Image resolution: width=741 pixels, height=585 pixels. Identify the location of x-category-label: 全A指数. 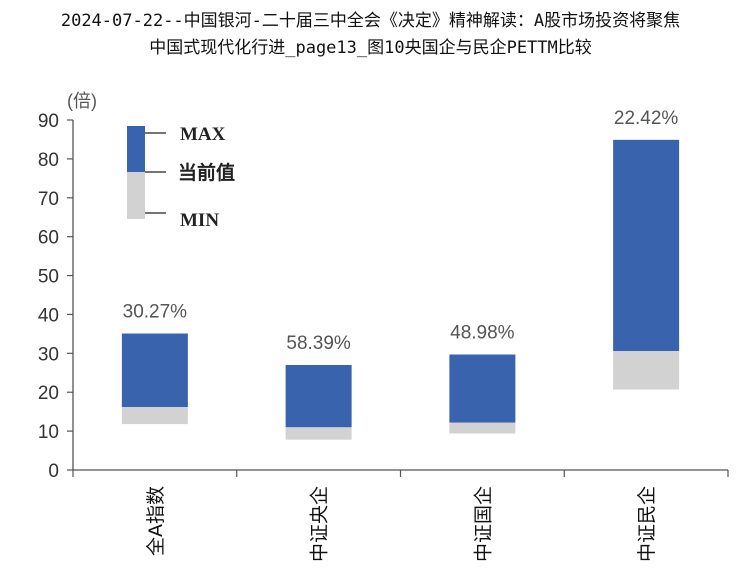
(156, 521).